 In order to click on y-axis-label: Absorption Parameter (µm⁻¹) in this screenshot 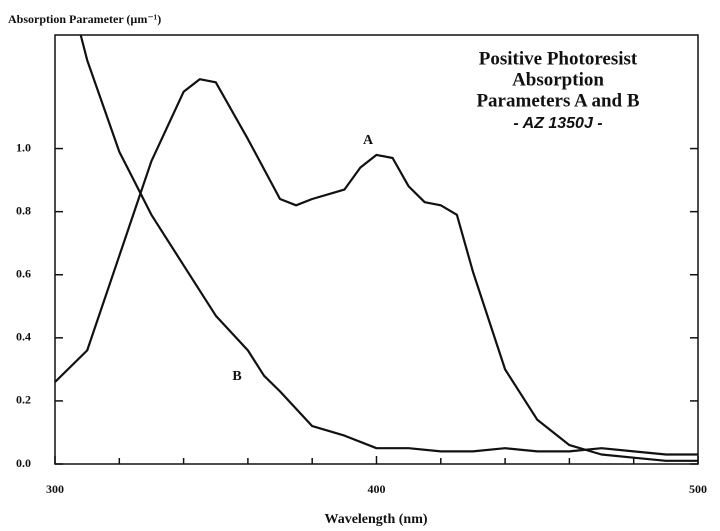, I will do `click(84, 19)`.